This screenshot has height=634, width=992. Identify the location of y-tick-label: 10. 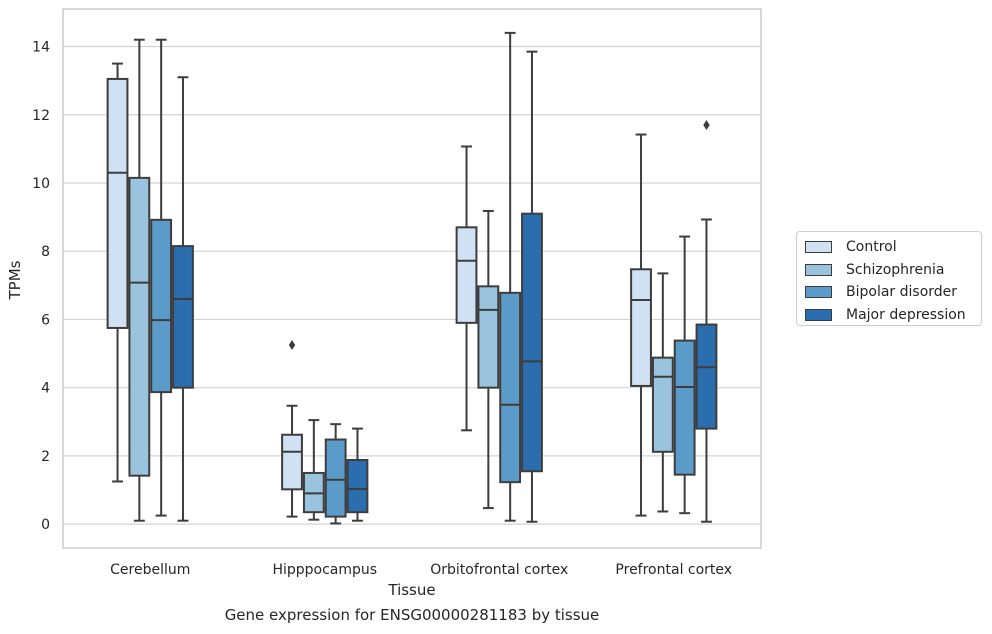
(41, 184).